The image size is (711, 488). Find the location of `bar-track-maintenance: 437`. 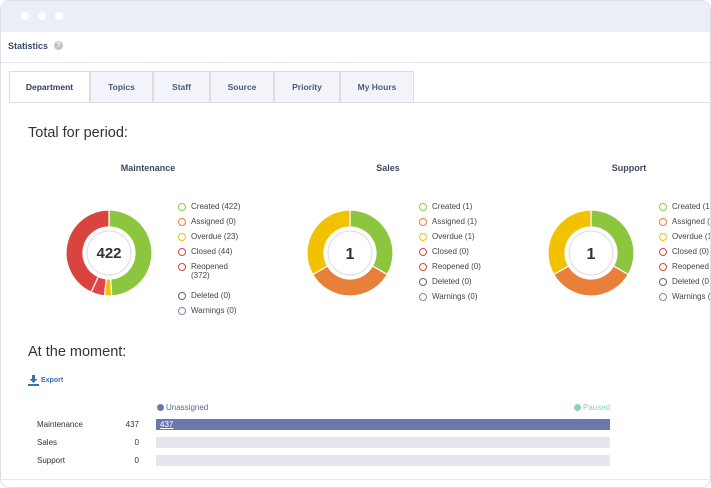

bar-track-maintenance: 437 is located at coordinates (383, 424).